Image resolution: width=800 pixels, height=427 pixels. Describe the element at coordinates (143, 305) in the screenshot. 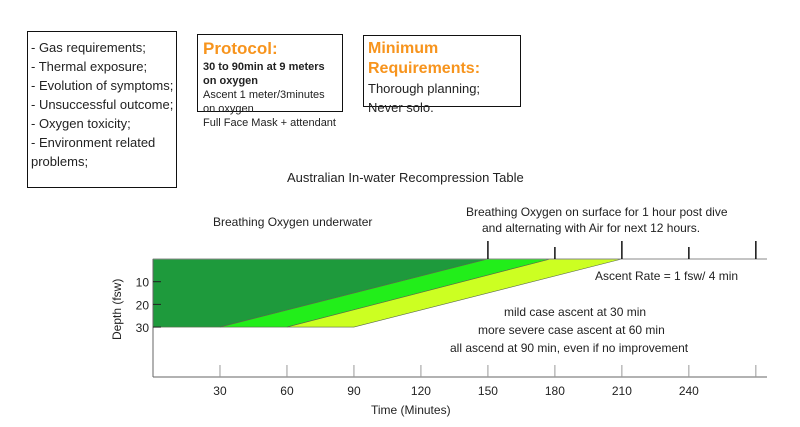

I see `y-tick-label: 20` at that location.